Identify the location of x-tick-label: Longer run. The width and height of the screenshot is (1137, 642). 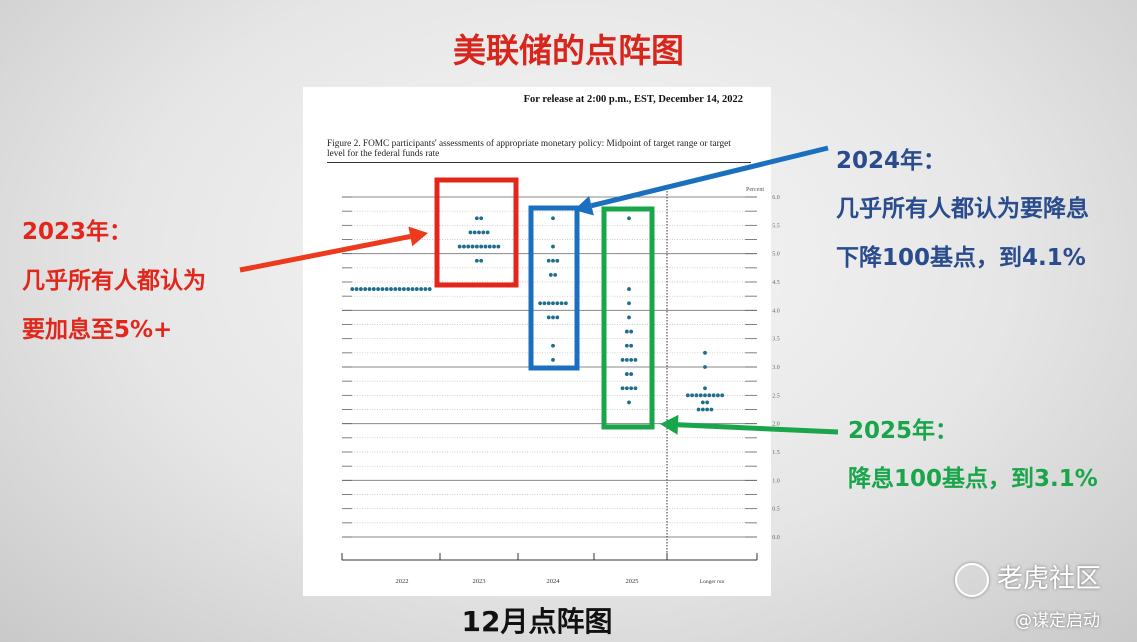
(712, 582).